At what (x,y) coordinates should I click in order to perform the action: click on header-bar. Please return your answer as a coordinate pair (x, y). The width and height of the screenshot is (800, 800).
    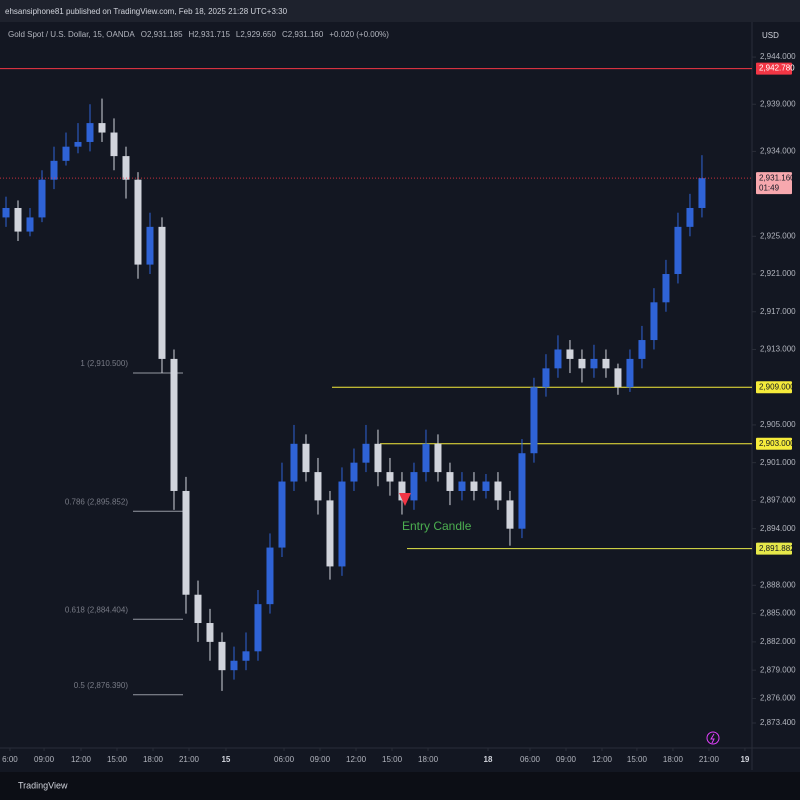
    Looking at the image, I should click on (400, 11).